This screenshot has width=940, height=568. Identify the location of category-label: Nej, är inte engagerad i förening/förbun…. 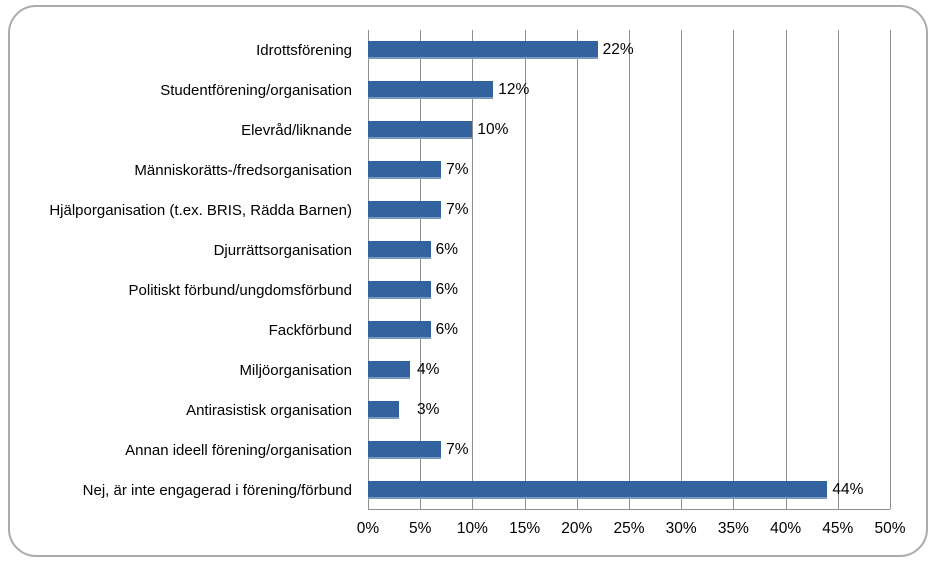
(217, 490).